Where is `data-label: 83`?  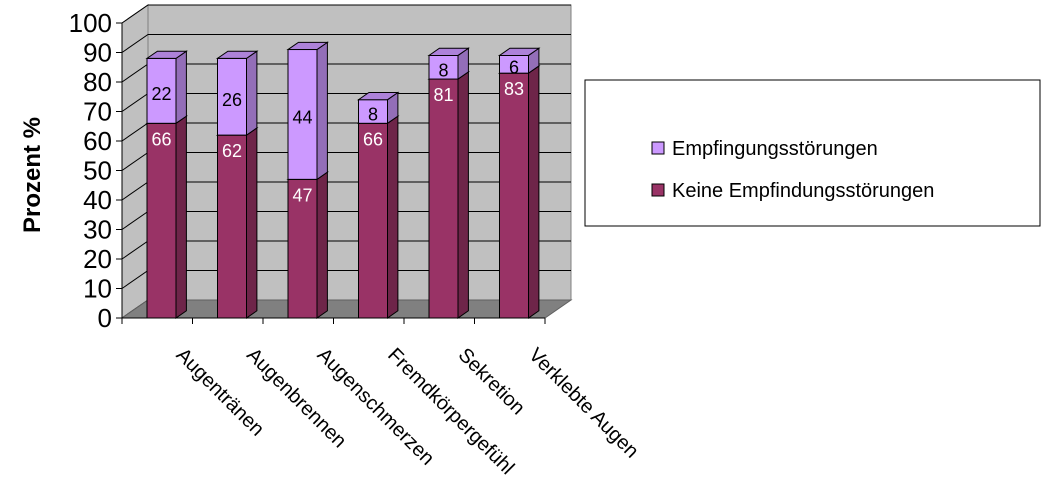
data-label: 83 is located at coordinates (514, 89).